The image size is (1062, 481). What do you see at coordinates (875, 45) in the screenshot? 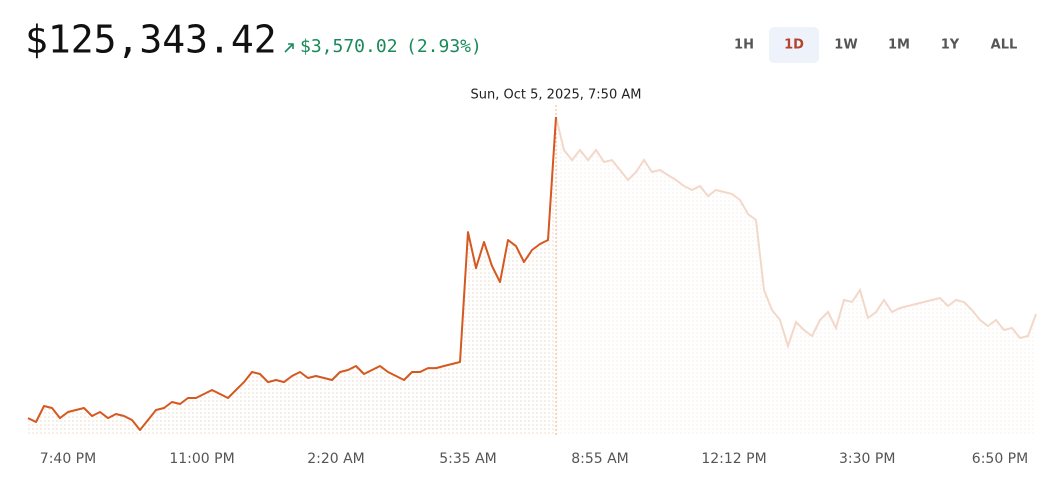
I see `range-buttons: 1H 1D 1W 1M 1Y ALL` at bounding box center [875, 45].